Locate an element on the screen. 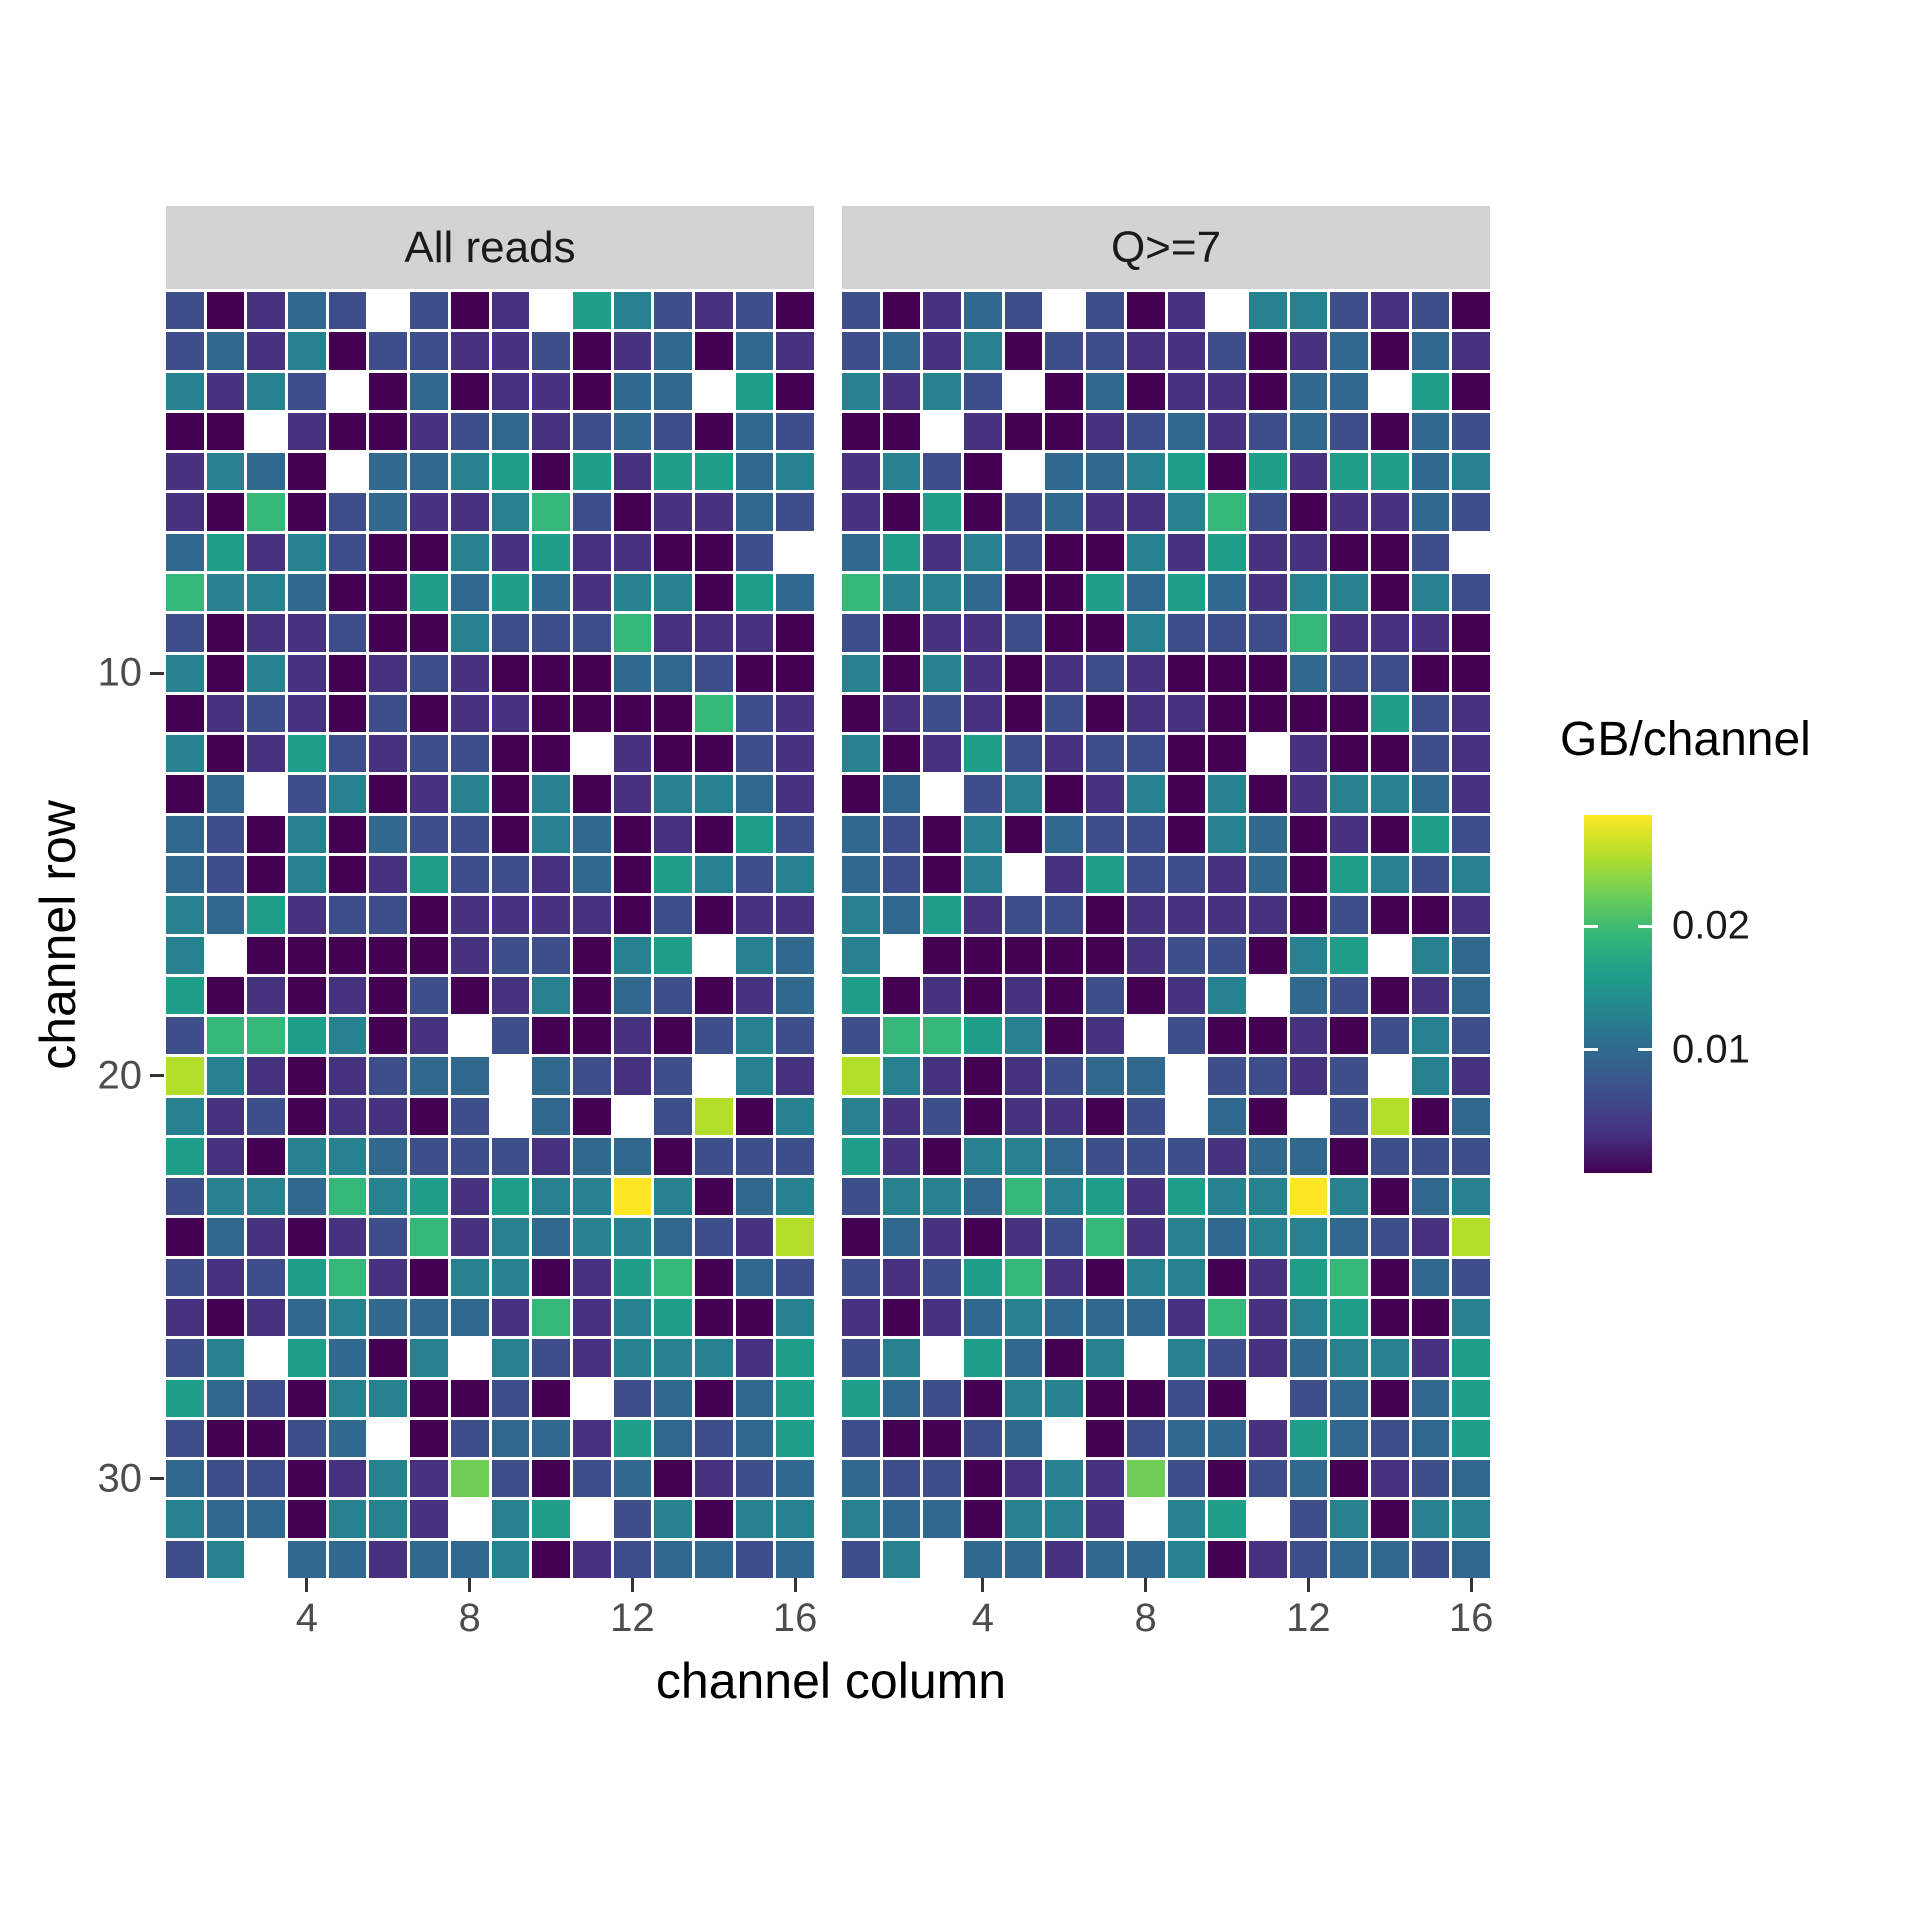 The height and width of the screenshot is (1920, 1920). y-tick-label: 10 is located at coordinates (120, 672).